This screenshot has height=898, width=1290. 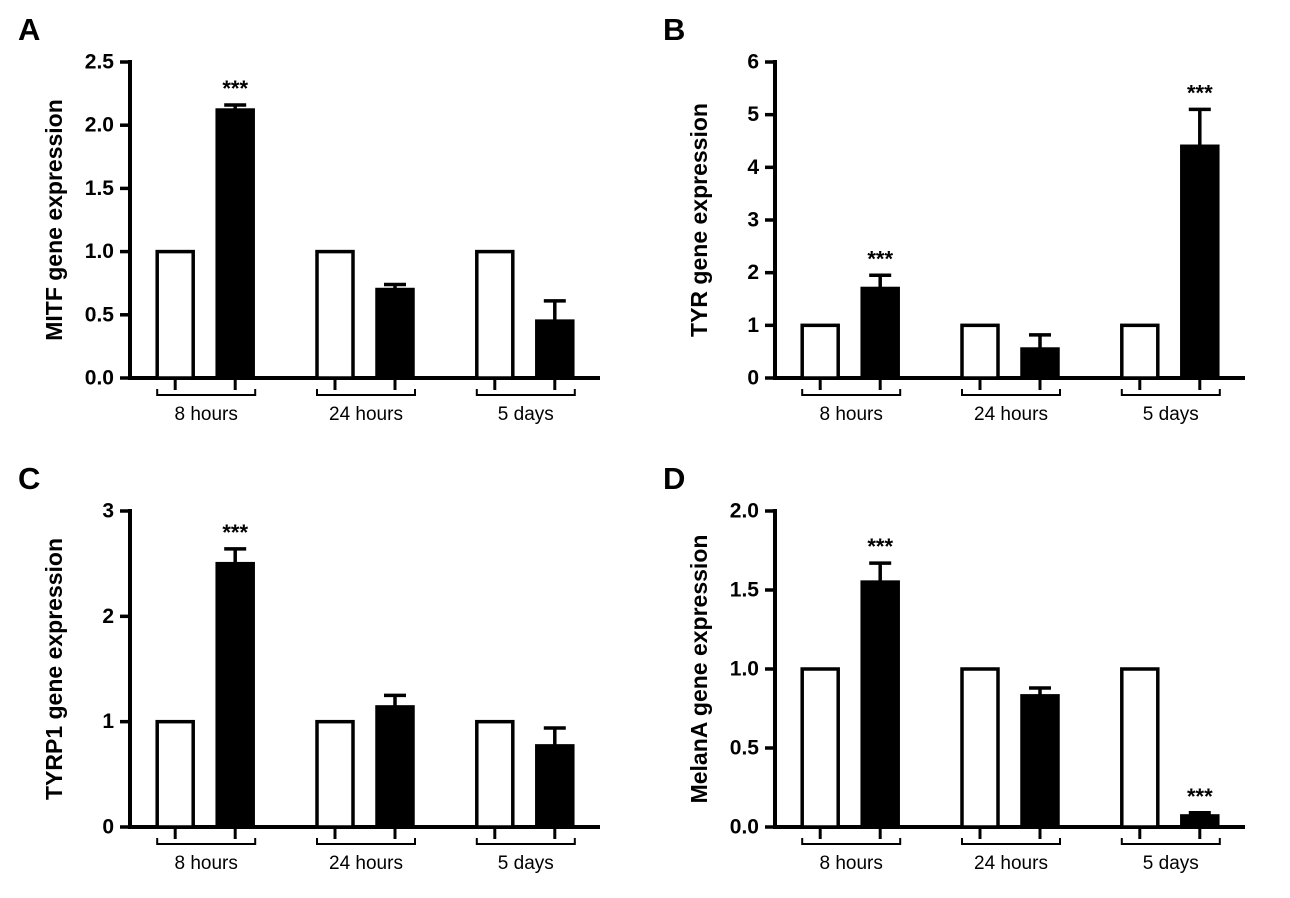 What do you see at coordinates (699, 220) in the screenshot?
I see `y-axis-title: TYR gene expression` at bounding box center [699, 220].